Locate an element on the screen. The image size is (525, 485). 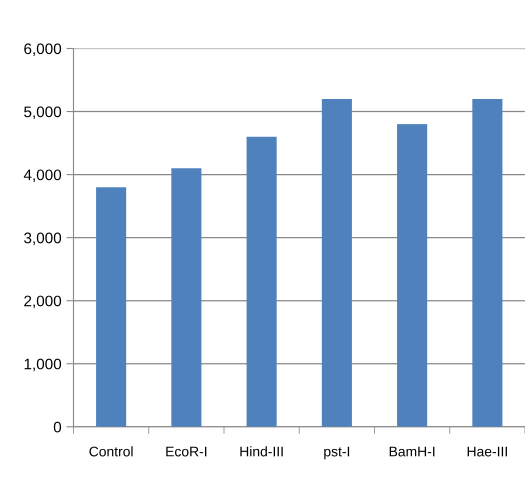
y-tick-label: 1,000 is located at coordinates (43, 365).